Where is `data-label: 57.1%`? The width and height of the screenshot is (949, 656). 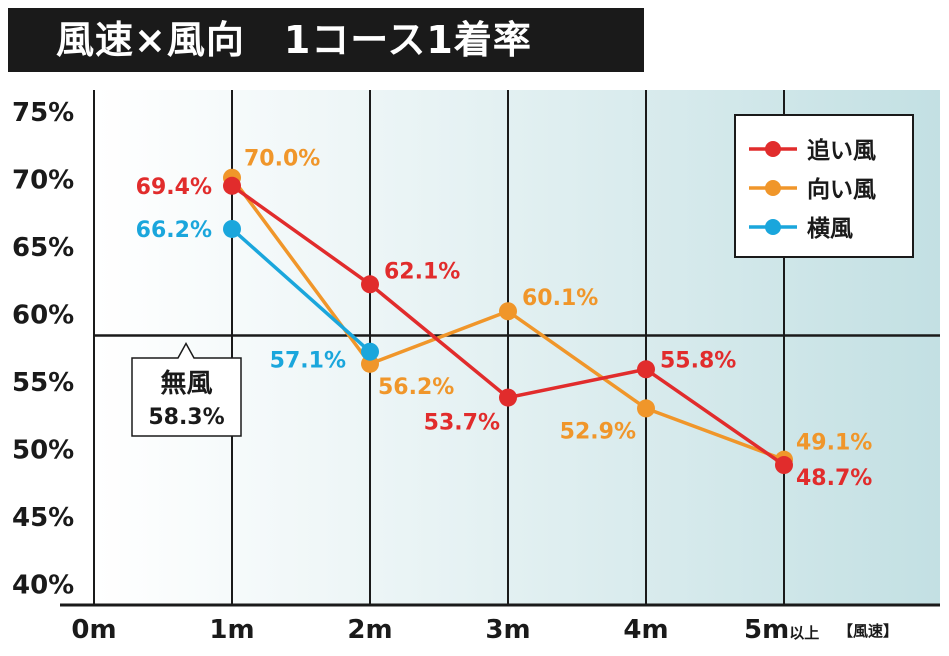 data-label: 57.1% is located at coordinates (308, 361).